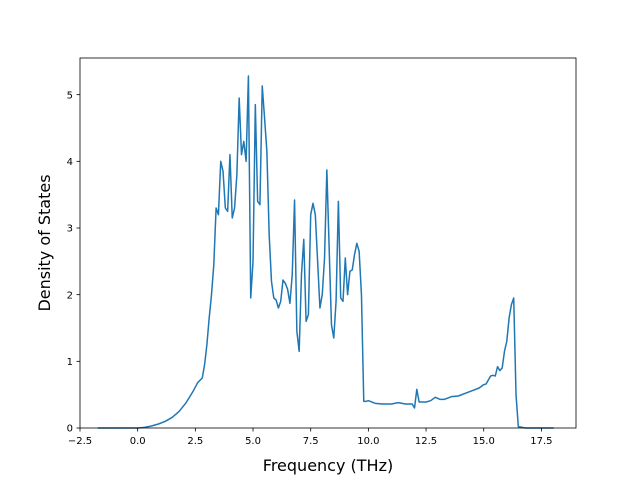  What do you see at coordinates (195, 441) in the screenshot?
I see `x-tick-label: 2.5` at bounding box center [195, 441].